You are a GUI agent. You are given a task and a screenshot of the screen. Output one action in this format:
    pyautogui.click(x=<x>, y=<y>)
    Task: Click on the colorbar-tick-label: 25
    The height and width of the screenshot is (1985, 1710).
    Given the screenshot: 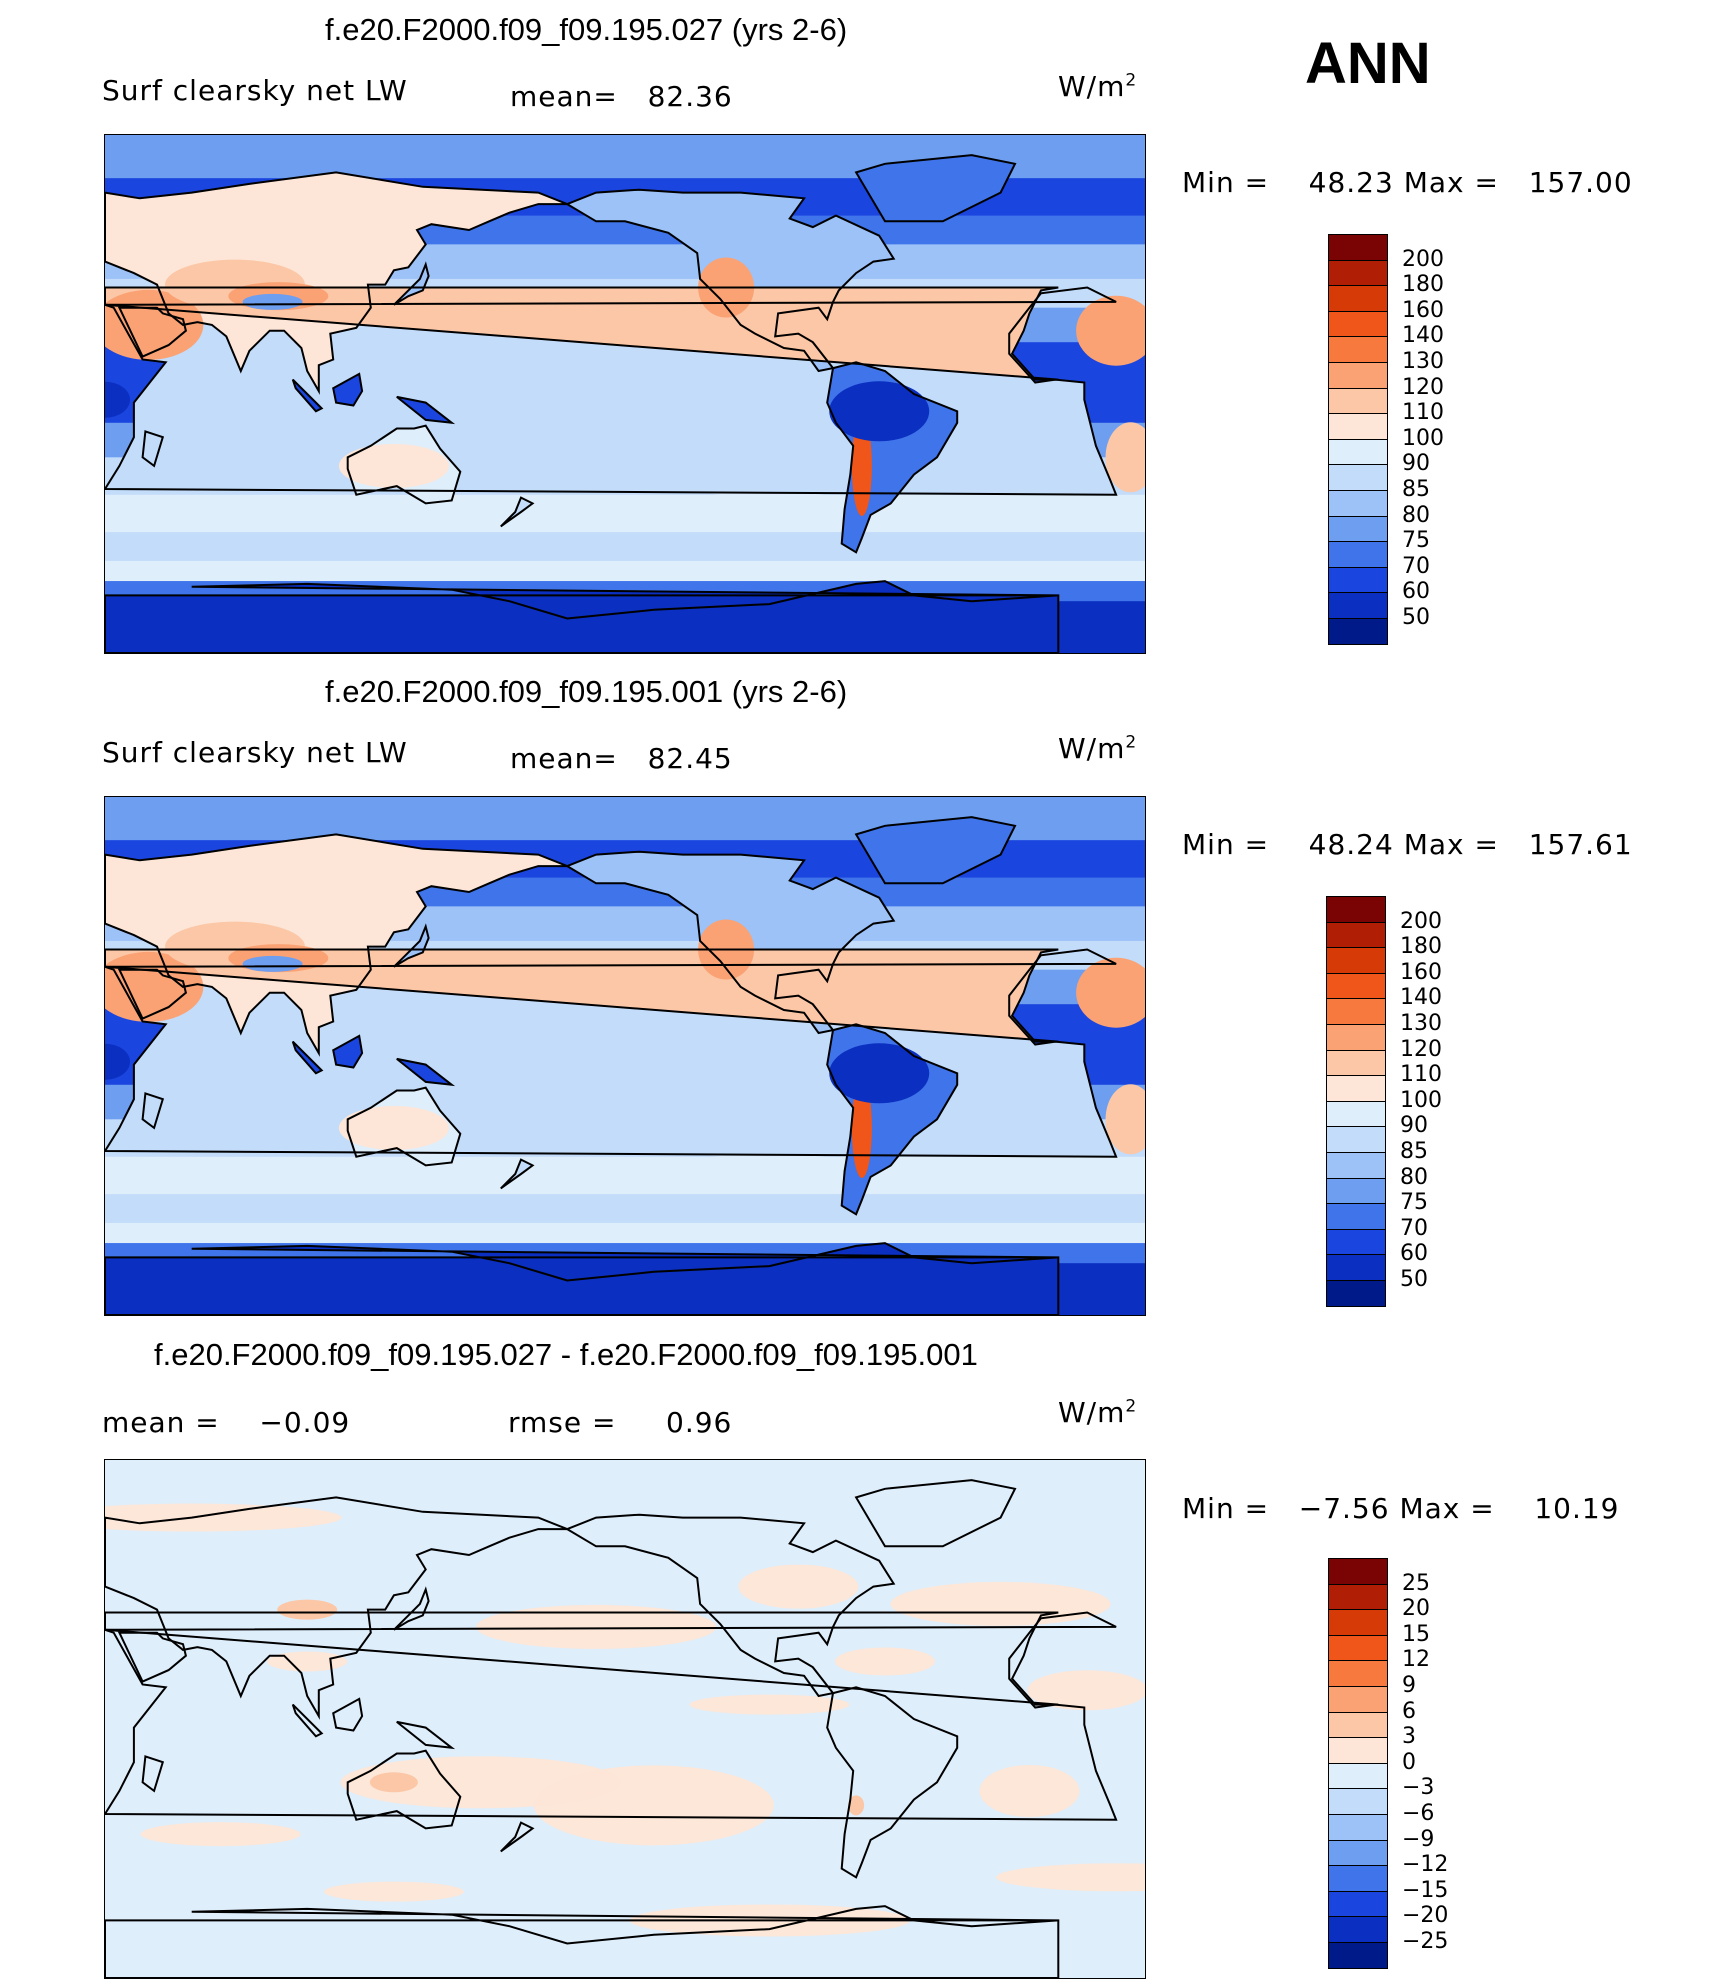 What is the action you would take?
    pyautogui.click(x=1416, y=1583)
    